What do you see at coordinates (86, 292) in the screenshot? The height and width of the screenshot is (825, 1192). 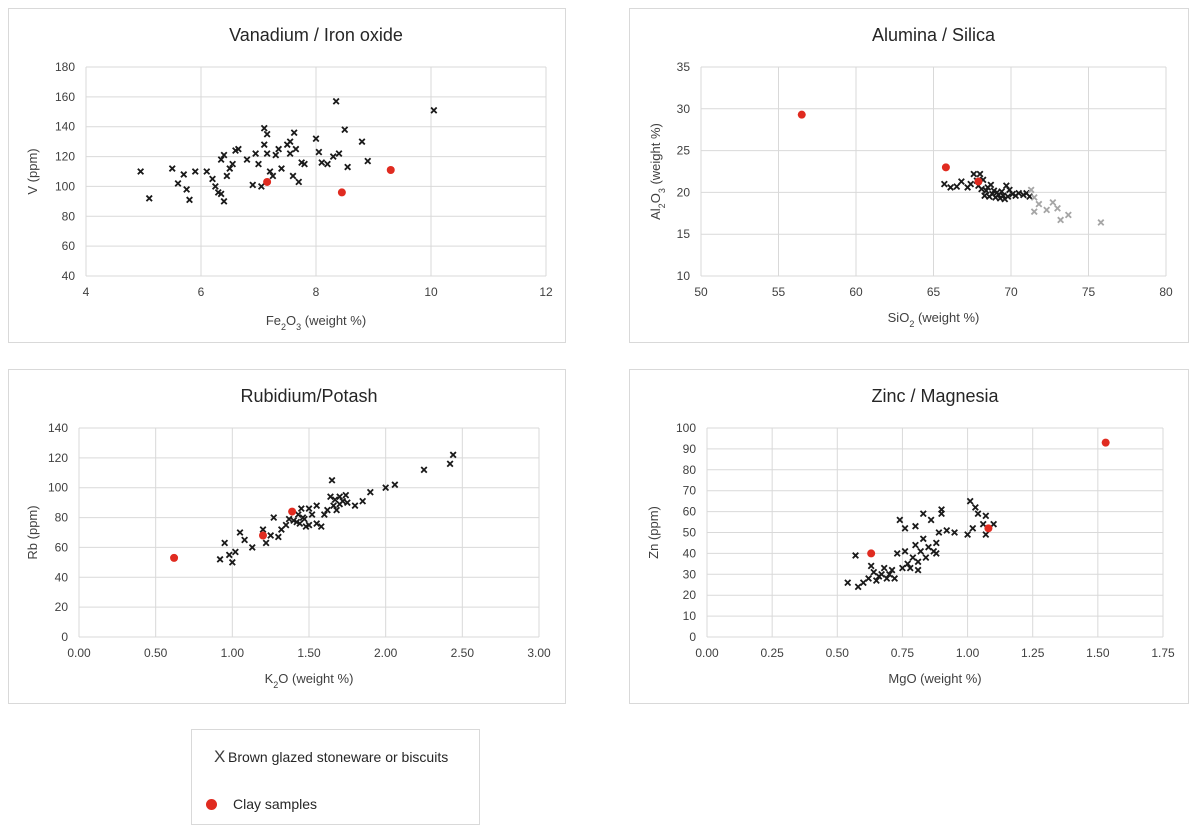 I see `x-tick-label: 4` at bounding box center [86, 292].